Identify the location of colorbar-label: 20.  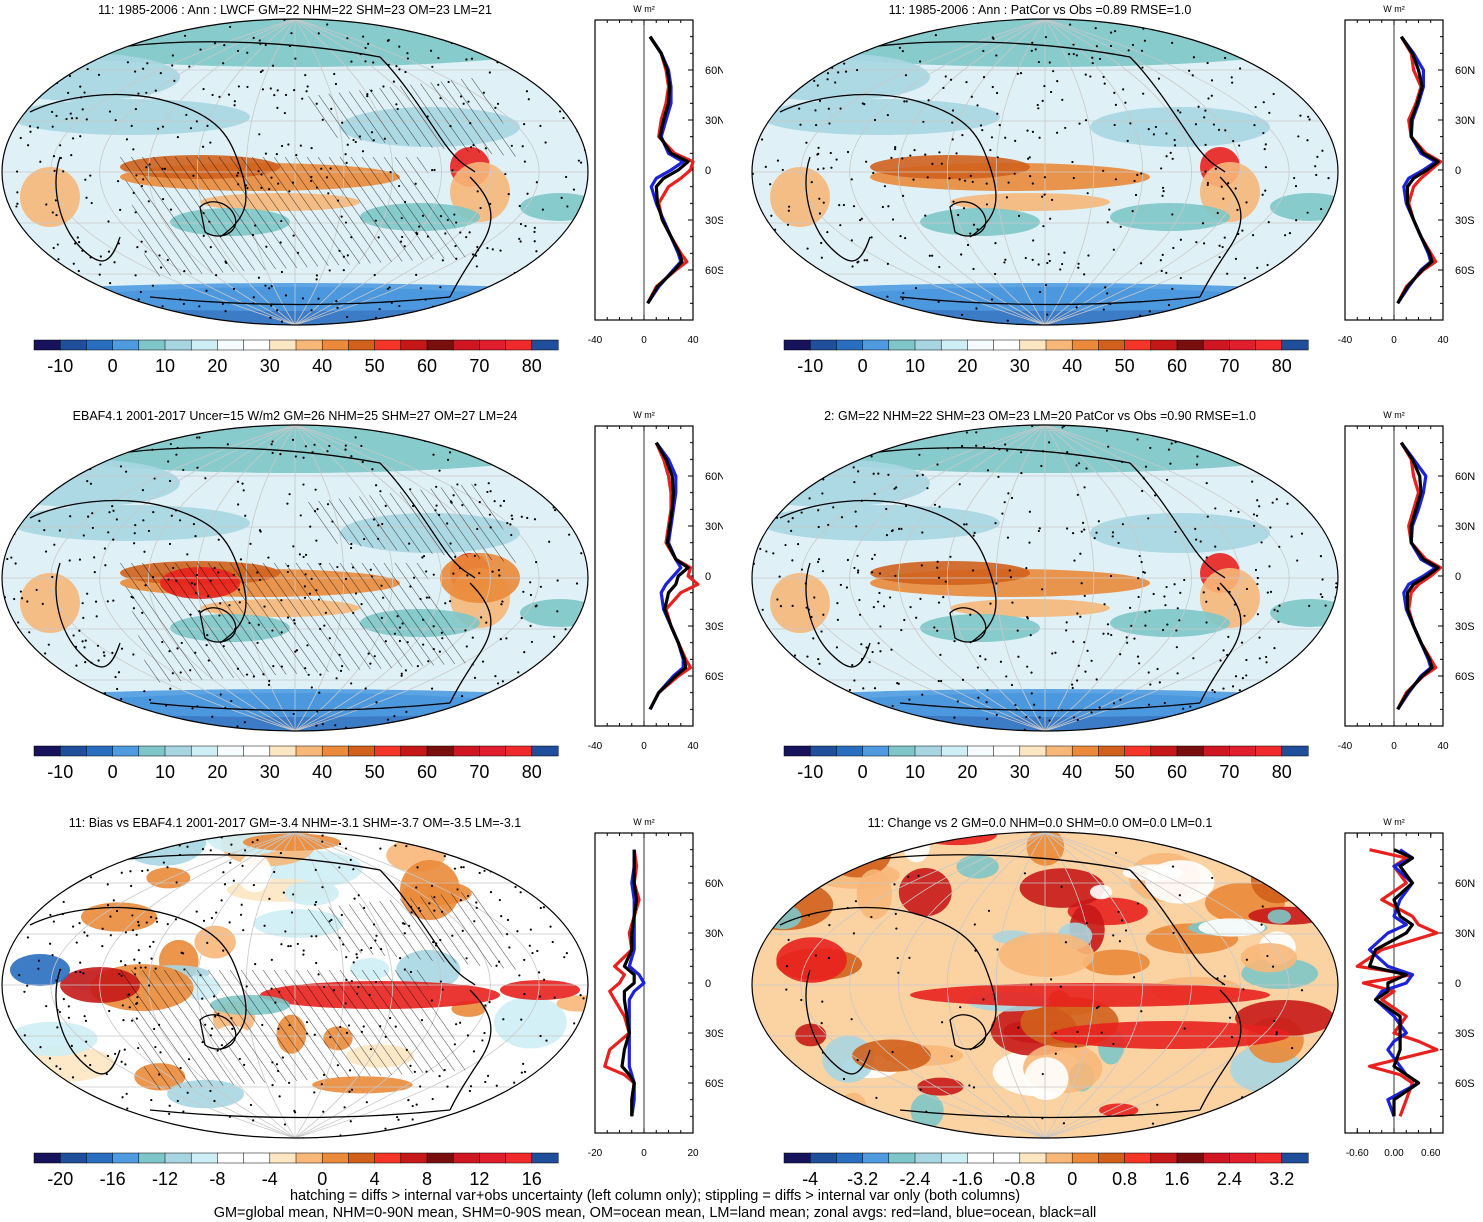
(967, 772).